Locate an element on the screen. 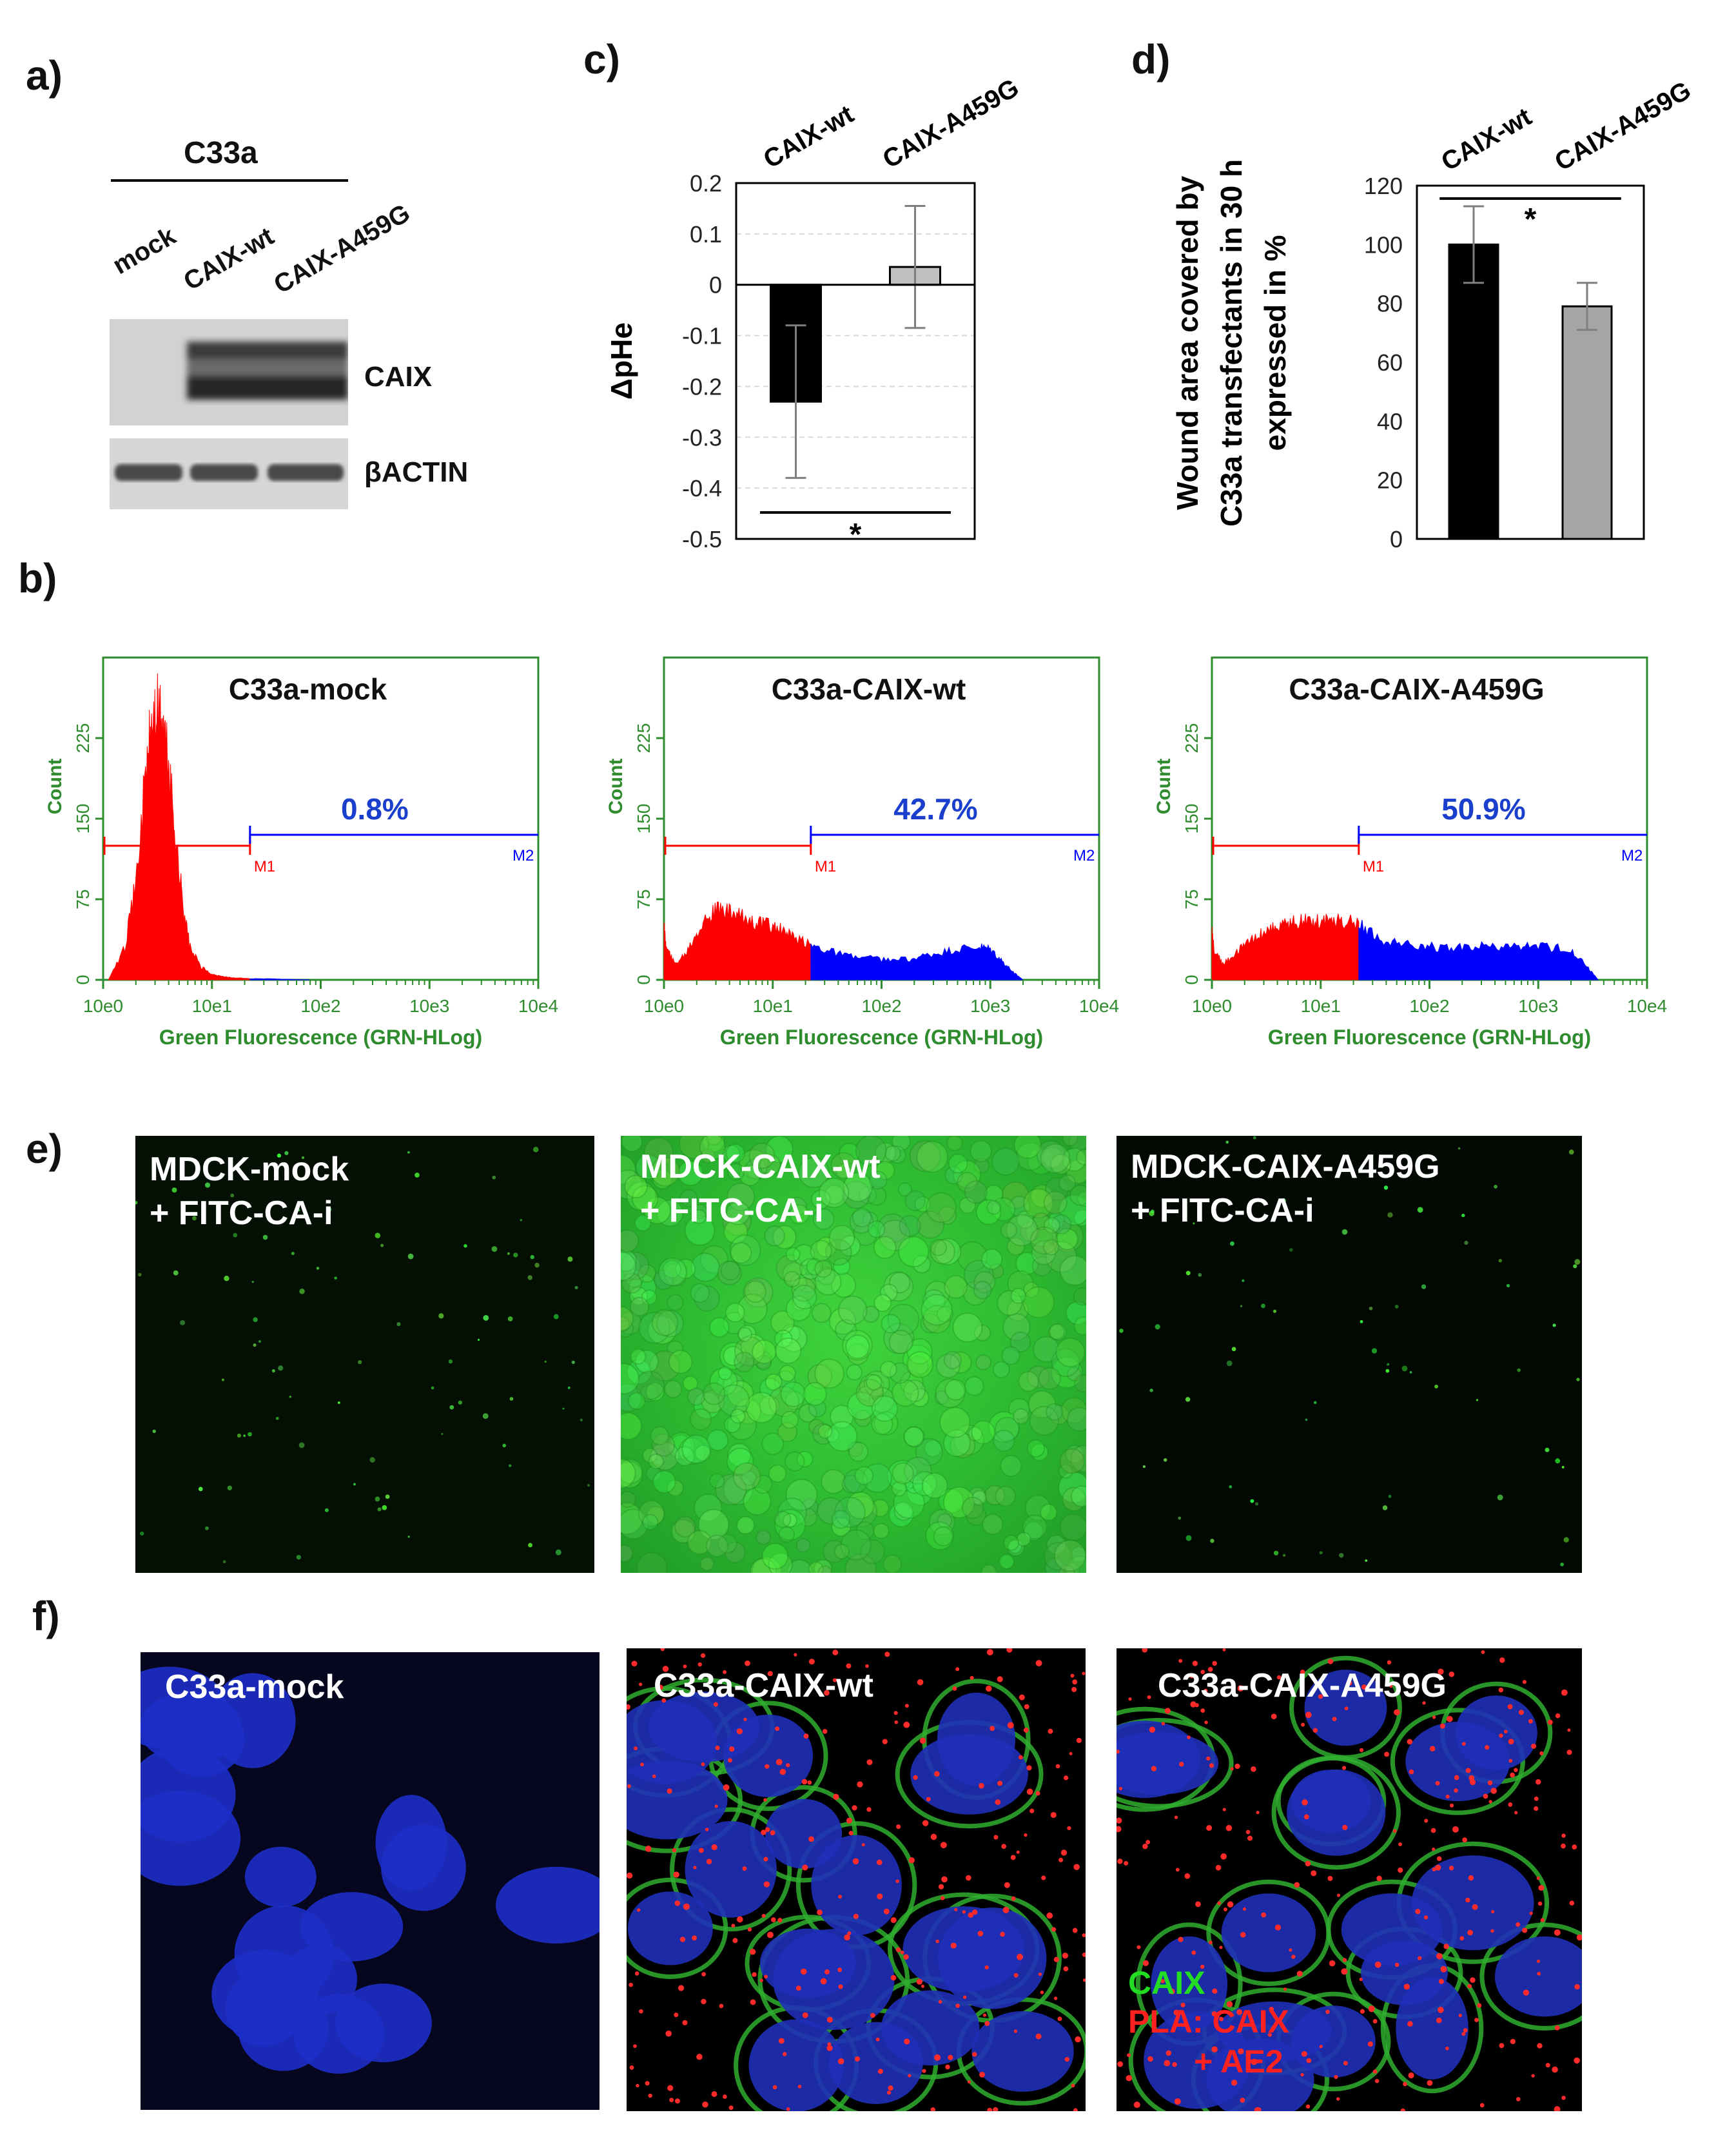 This screenshot has height=2155, width=1736. category-label: CAIX-wt is located at coordinates (1487, 139).